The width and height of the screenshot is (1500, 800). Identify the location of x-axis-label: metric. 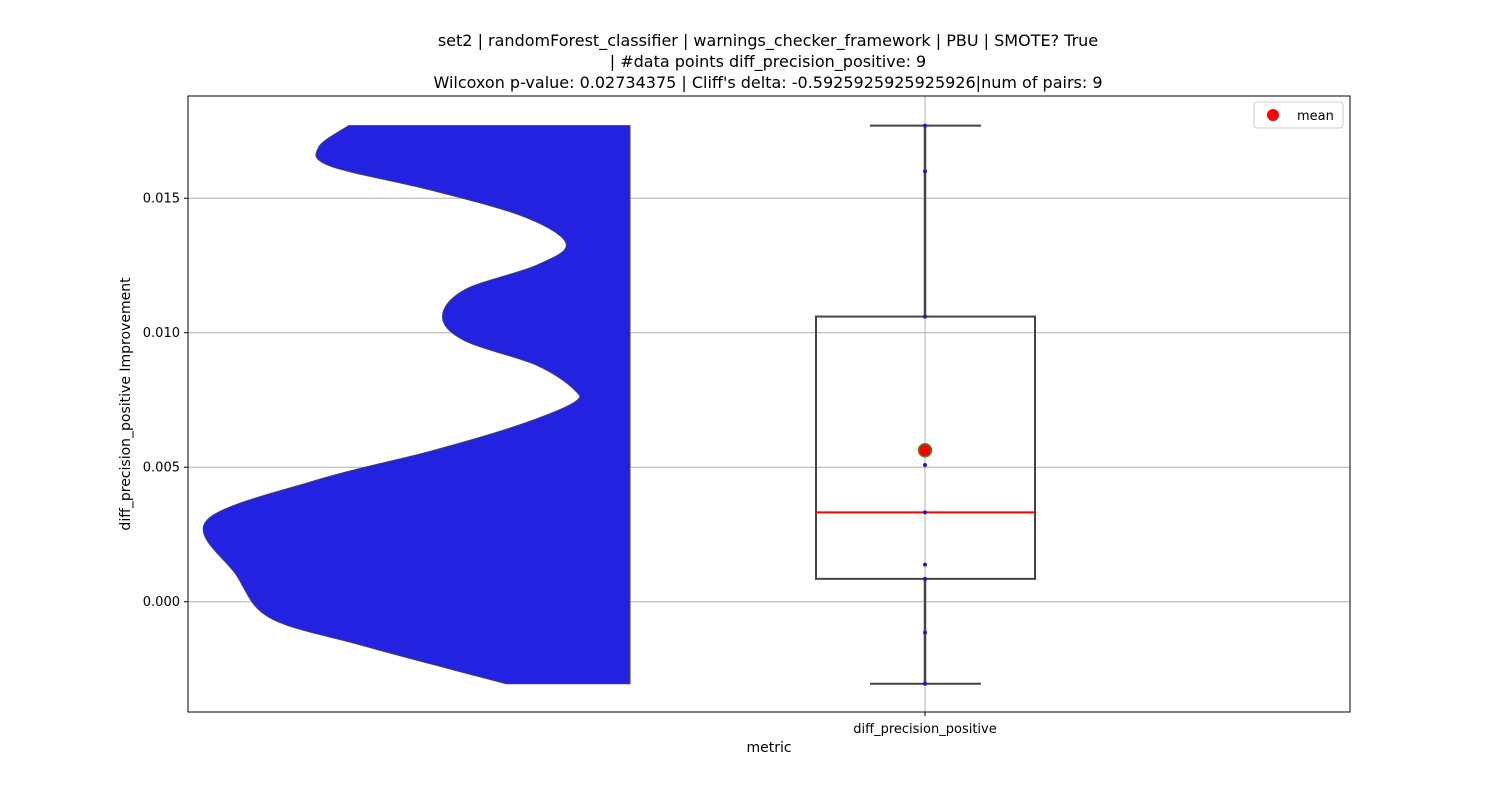
(768, 748).